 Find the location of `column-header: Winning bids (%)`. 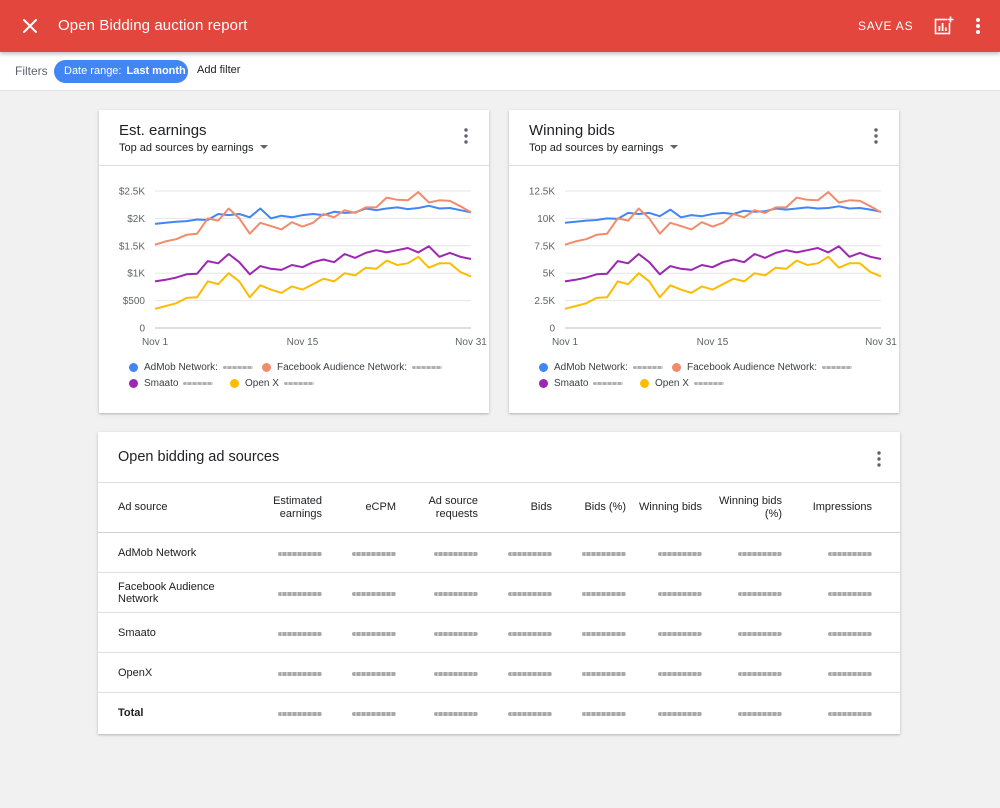

column-header: Winning bids (%) is located at coordinates (750, 507).